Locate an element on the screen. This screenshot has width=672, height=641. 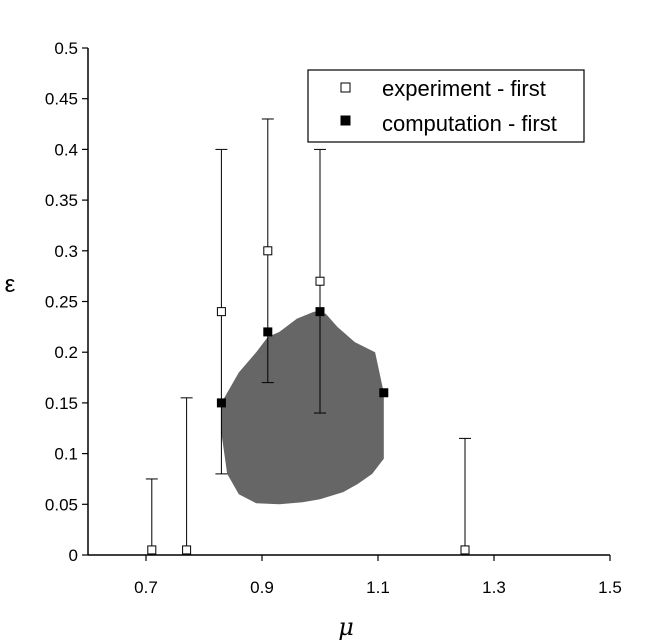
y-tick-label: 0.45 is located at coordinates (61, 99).